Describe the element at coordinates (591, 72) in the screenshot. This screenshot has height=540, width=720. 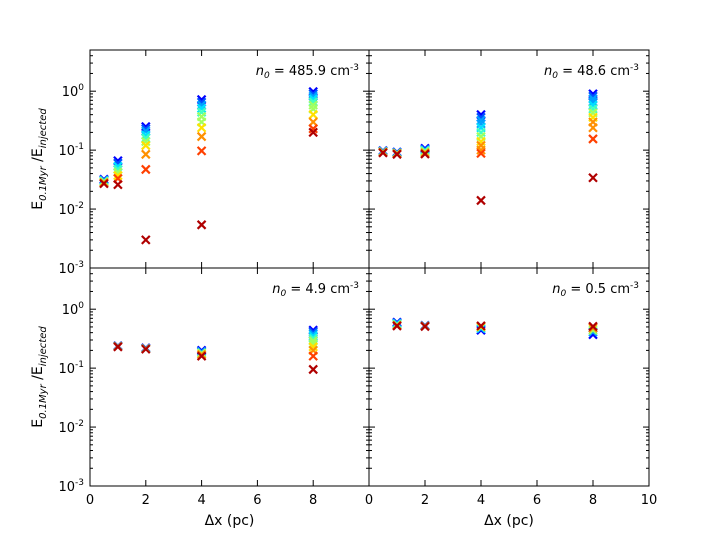
I see `panel-label: n0 = 48.6 cm-3` at that location.